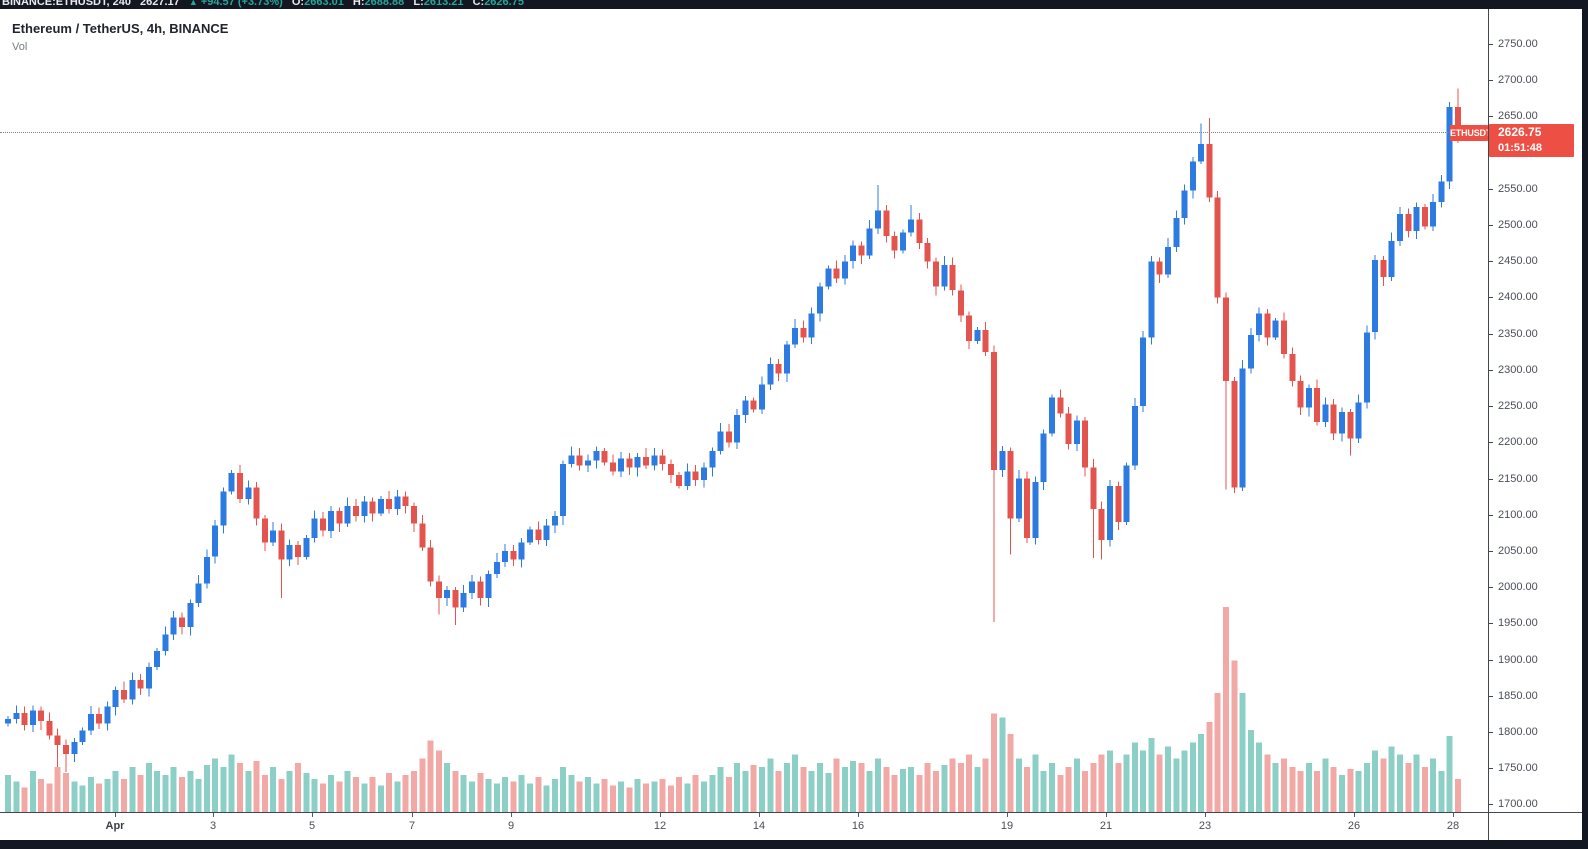  Describe the element at coordinates (193, 3) in the screenshot. I see `up-arrow-icon: ▲` at that location.